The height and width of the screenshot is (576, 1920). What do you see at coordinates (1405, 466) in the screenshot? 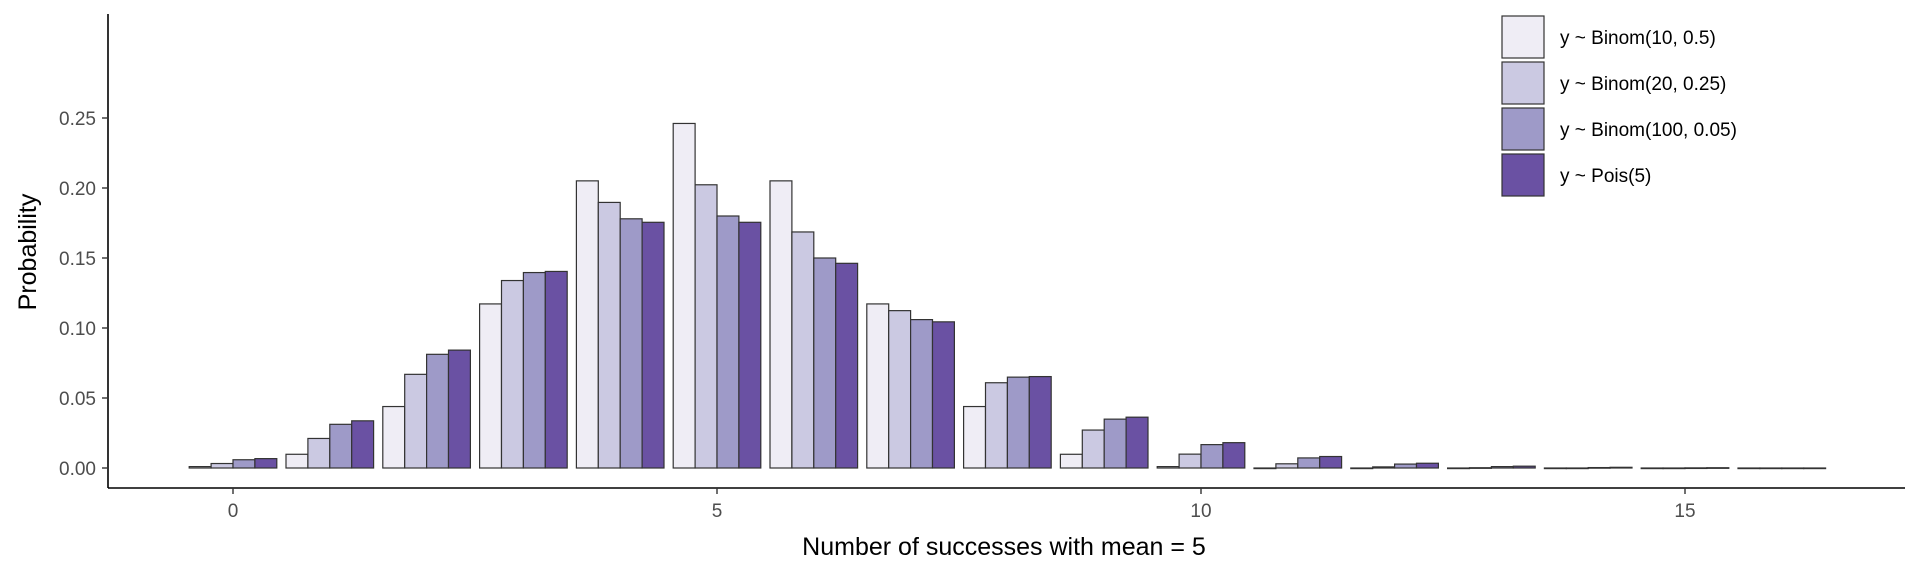
I see `bar-s3-x12` at bounding box center [1405, 466].